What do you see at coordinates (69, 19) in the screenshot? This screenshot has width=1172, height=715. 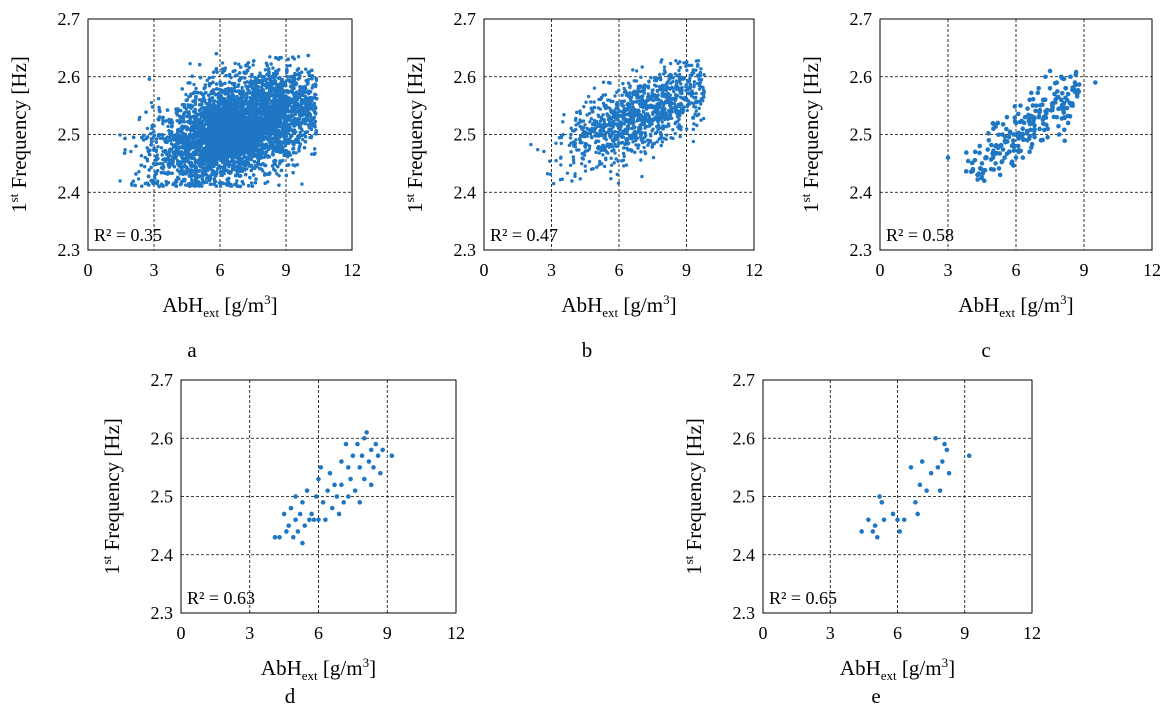 I see `y-tick-label: 2.7` at bounding box center [69, 19].